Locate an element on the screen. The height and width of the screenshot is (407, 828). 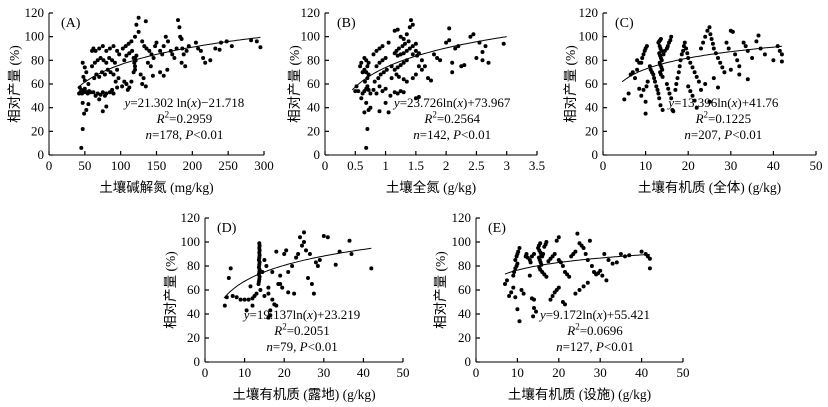
r-squared-line: R2=0.0696 is located at coordinates (595, 329).